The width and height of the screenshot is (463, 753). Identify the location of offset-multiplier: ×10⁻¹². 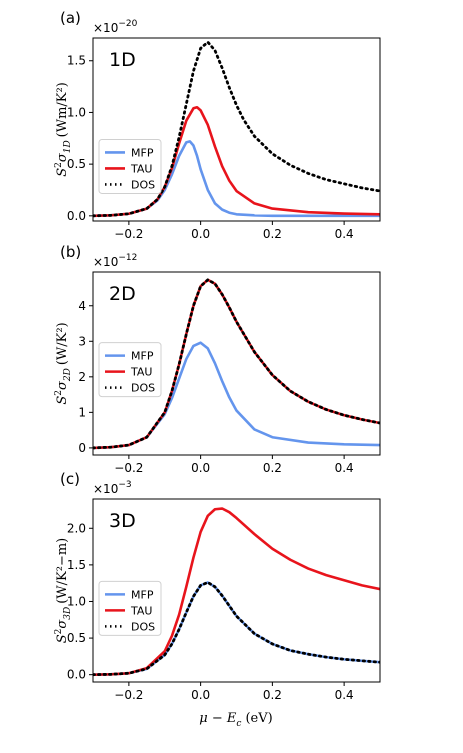
(115, 261).